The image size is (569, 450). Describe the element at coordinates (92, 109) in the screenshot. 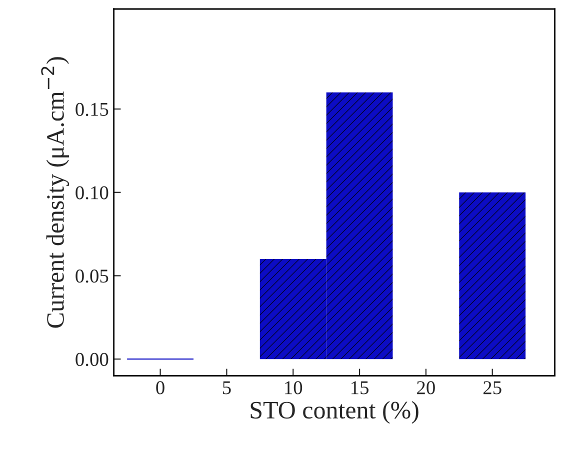

I see `y-tick-label: 0.15` at that location.